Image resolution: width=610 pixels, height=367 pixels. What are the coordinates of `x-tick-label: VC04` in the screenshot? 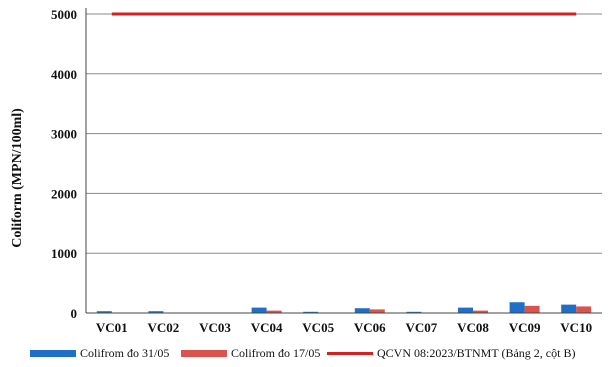 It's located at (267, 327).